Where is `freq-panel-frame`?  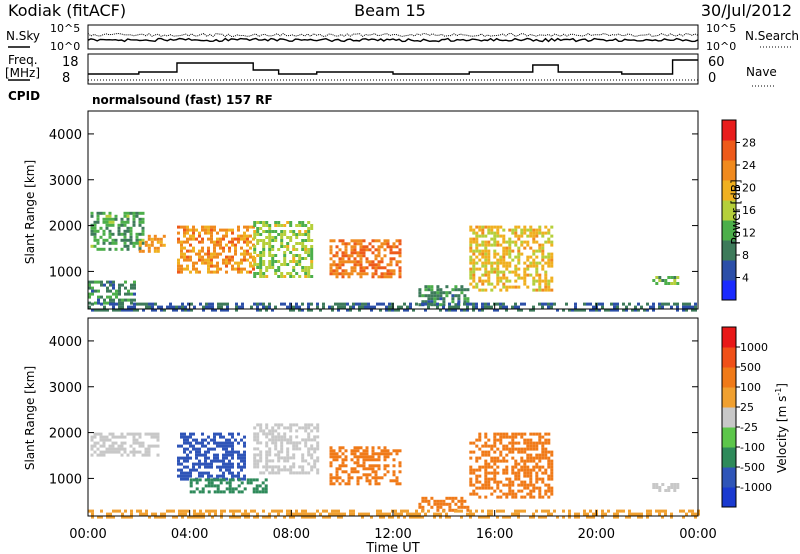
freq-panel-frame is located at coordinates (393, 69).